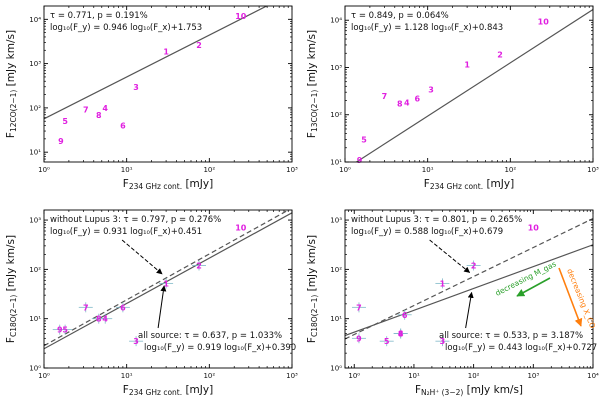  Describe the element at coordinates (442, 392) in the screenshot. I see `x-axis-label-sub: N₂H⁺ (3−2)` at that location.